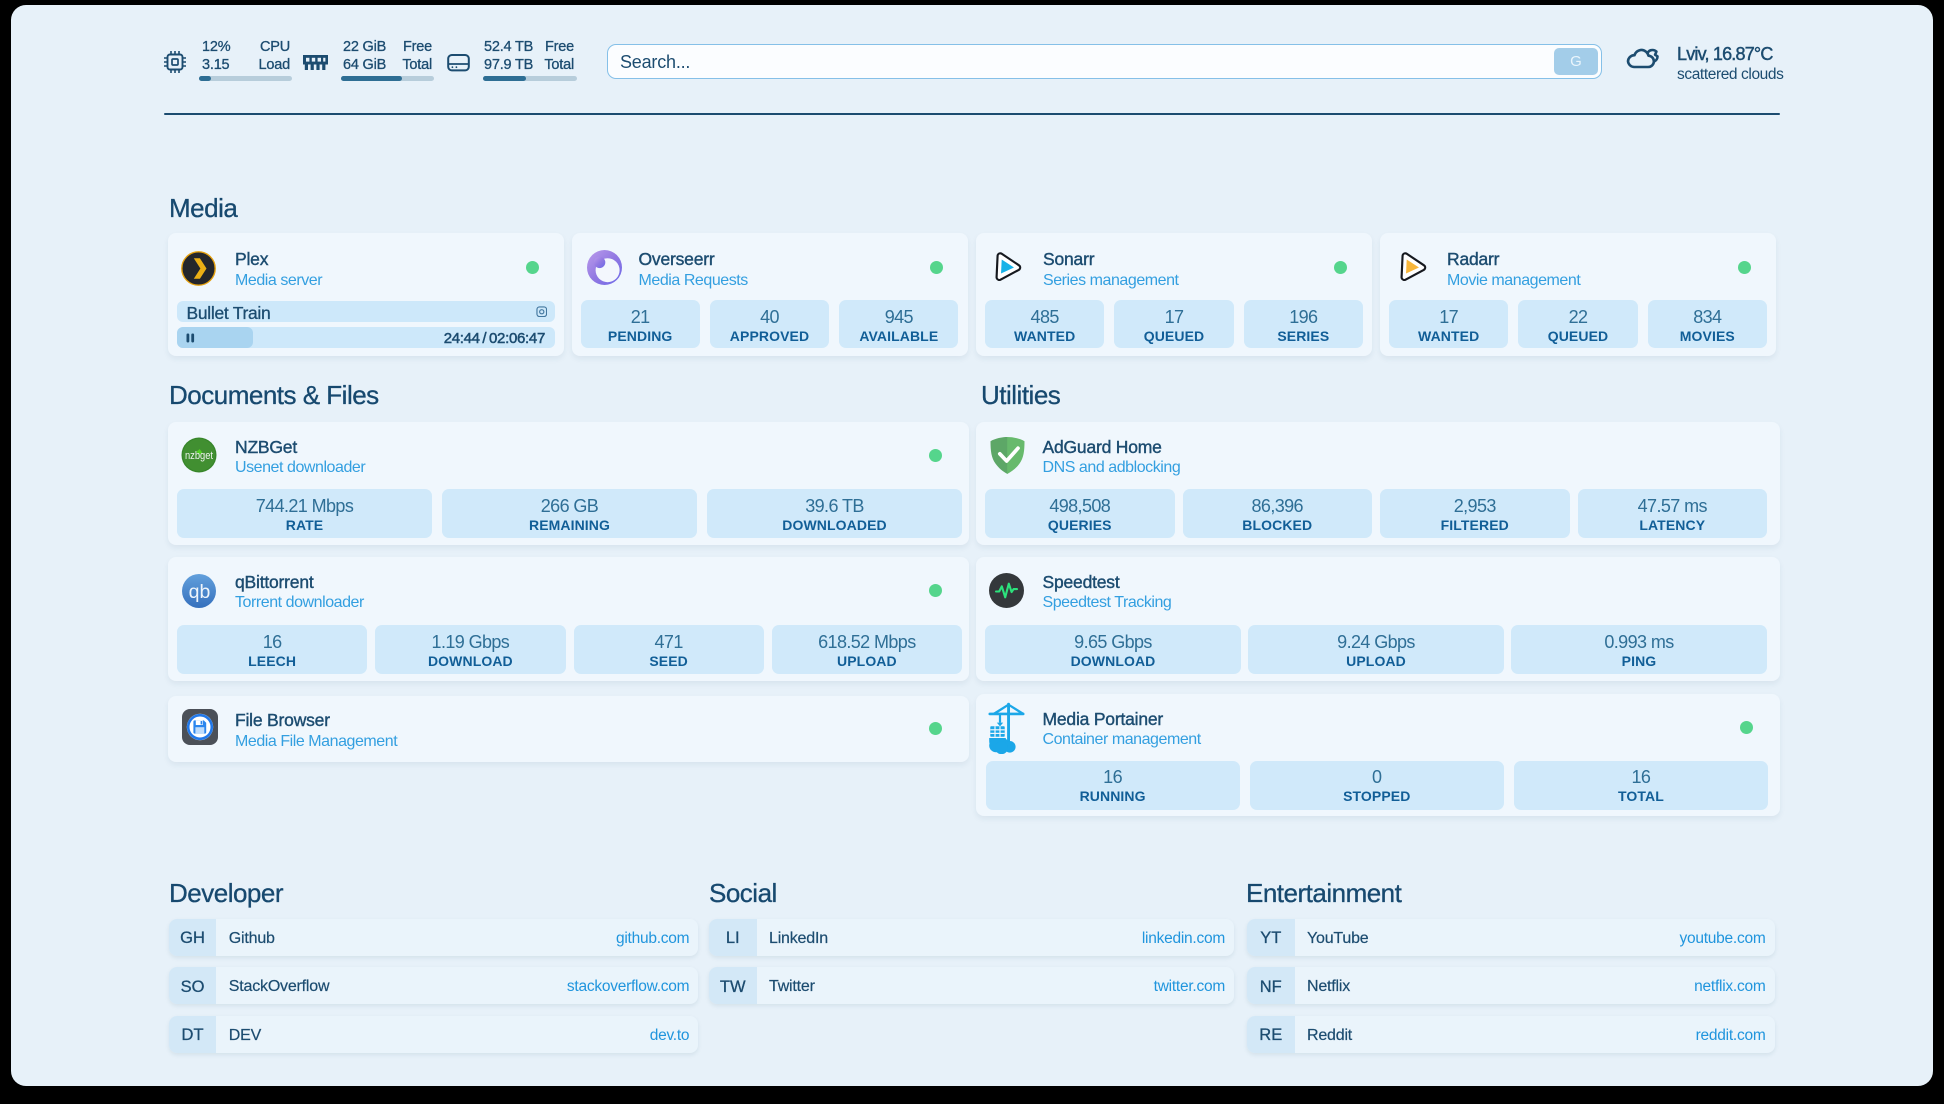  What do you see at coordinates (199, 456) in the screenshot?
I see `svg-text: nzbget` at bounding box center [199, 456].